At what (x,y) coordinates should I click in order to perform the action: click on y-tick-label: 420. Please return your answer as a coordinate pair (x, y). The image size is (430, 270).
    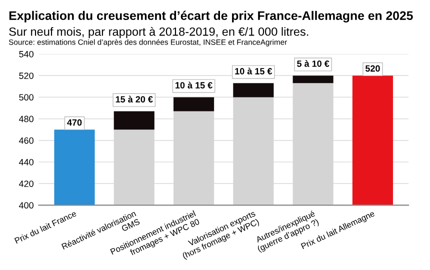
    Looking at the image, I should click on (26, 183).